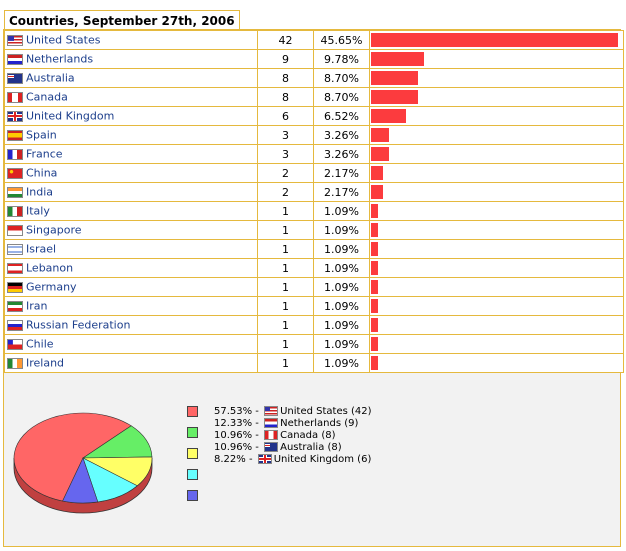 Image resolution: width=626 pixels, height=551 pixels. What do you see at coordinates (326, 411) in the screenshot?
I see `legend-label: United States (42)` at bounding box center [326, 411].